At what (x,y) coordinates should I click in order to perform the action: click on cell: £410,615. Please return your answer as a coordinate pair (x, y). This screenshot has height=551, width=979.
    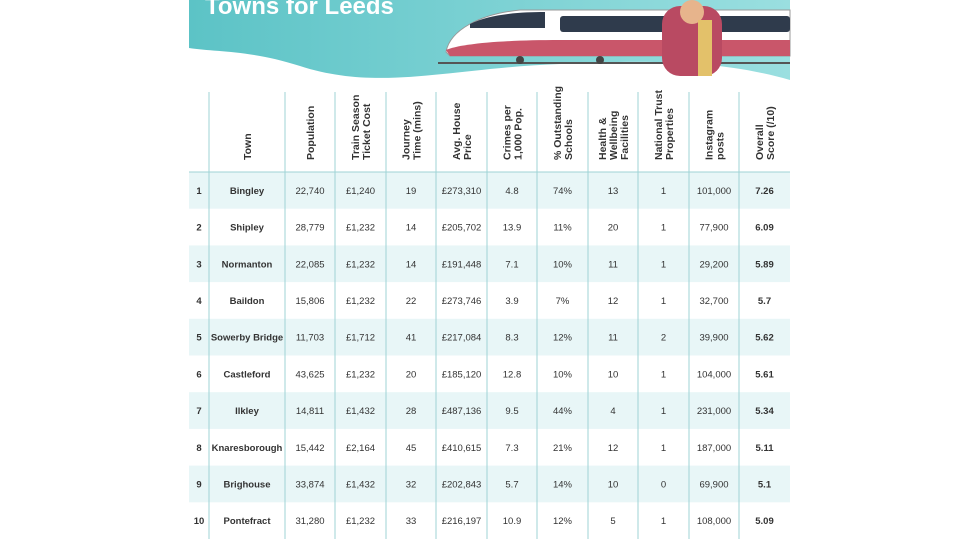
    Looking at the image, I should click on (462, 448).